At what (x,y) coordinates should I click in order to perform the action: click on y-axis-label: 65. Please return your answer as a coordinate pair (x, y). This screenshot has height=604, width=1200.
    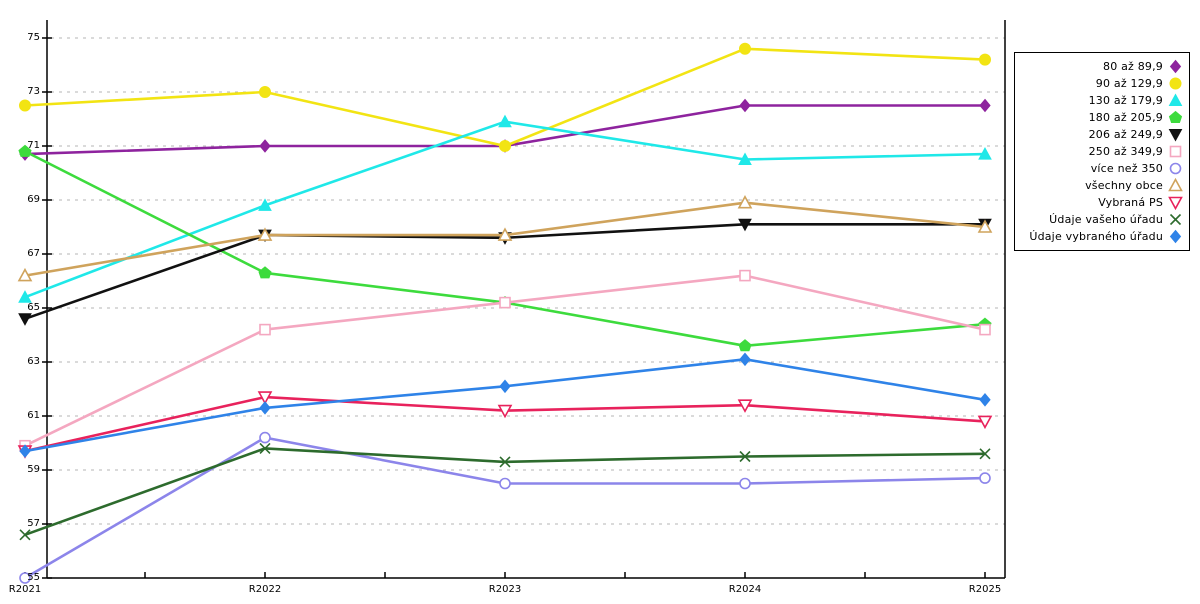
    Looking at the image, I should click on (33, 307).